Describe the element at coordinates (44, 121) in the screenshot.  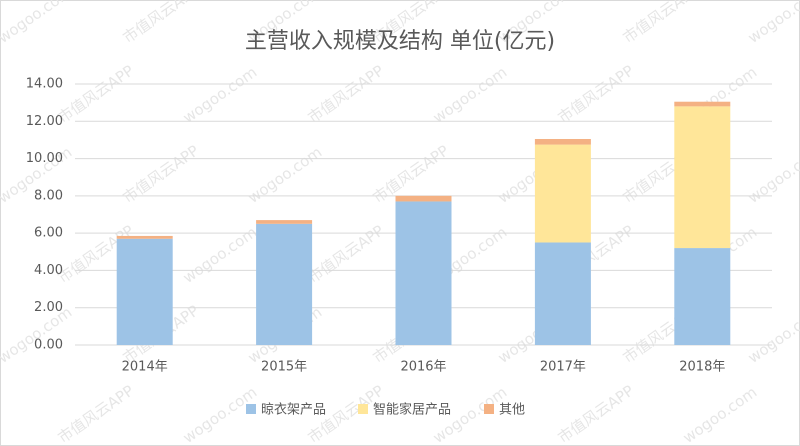
I see `y-tick-label: 12.00` at that location.